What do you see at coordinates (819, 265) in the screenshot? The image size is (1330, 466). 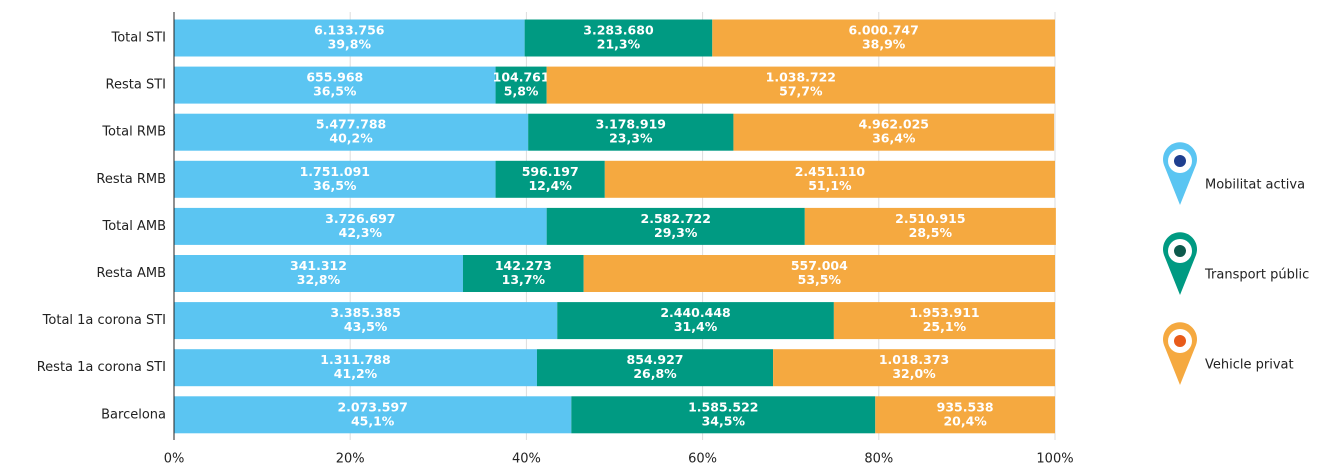 I see `count-label: 557.004` at bounding box center [819, 265].